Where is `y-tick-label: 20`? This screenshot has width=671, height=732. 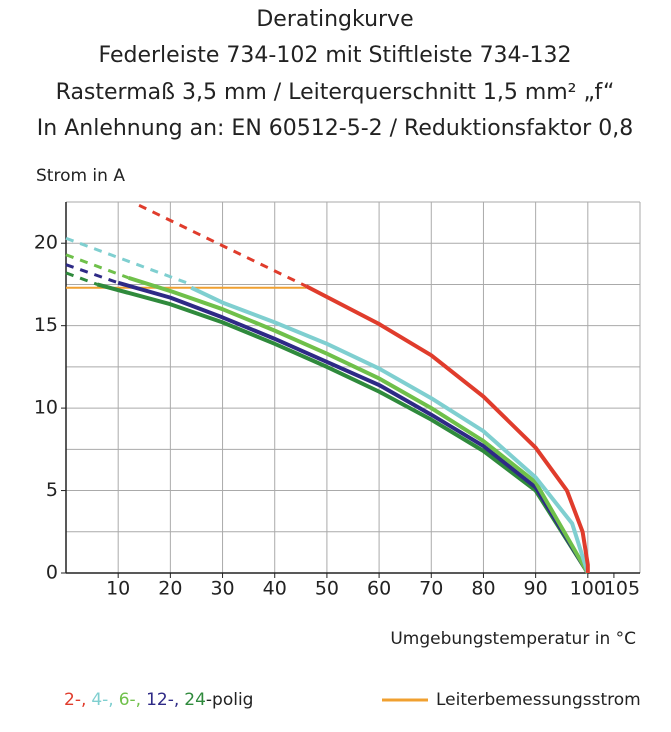
y-tick-label: 20 is located at coordinates (46, 243).